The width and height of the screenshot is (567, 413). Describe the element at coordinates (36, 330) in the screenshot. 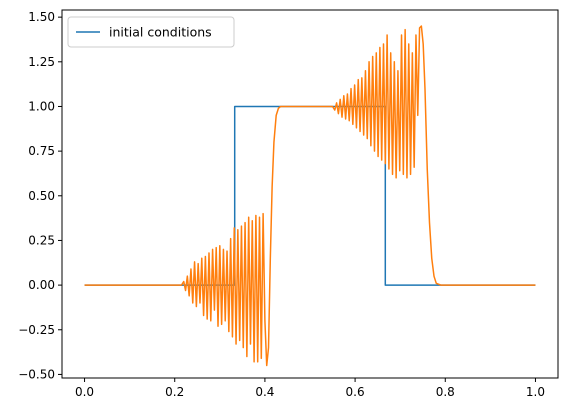

I see `y-tick-label: −0.25` at that location.